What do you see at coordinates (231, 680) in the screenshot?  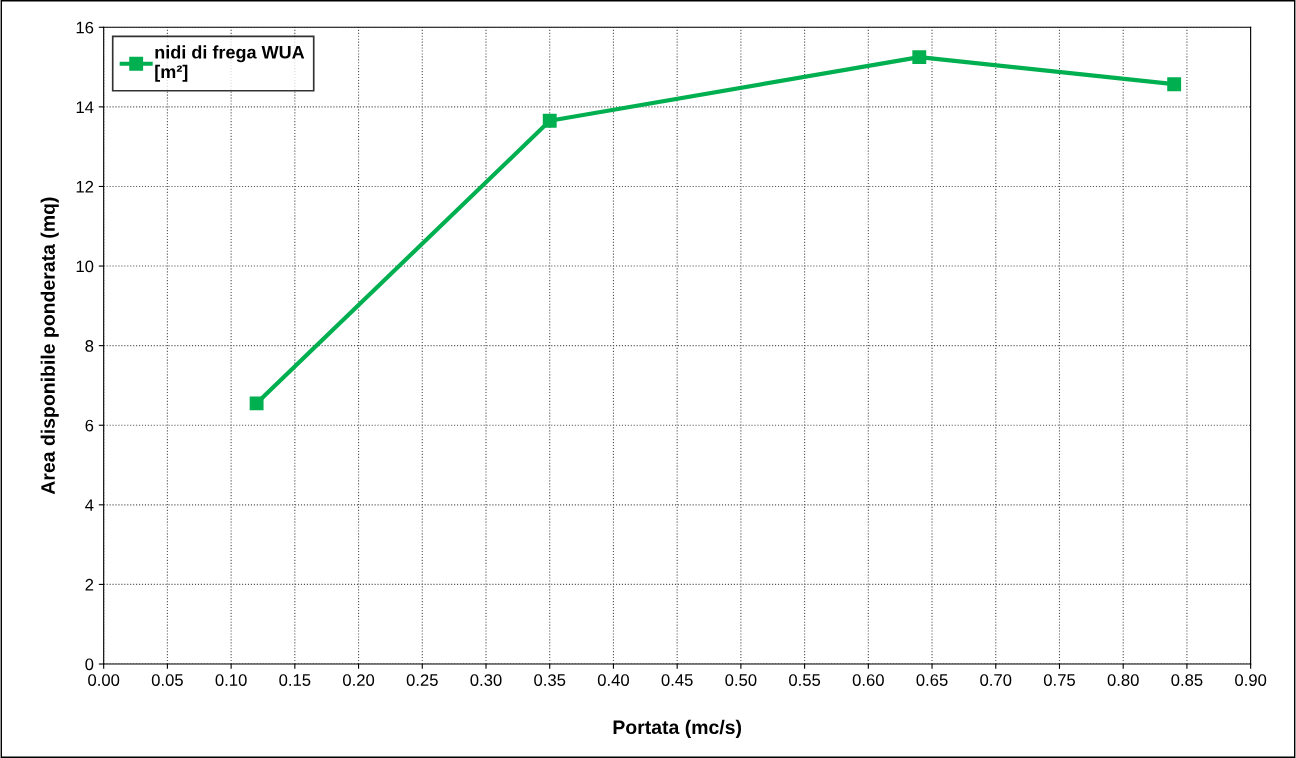 I see `x-tick-label: 0.10` at bounding box center [231, 680].